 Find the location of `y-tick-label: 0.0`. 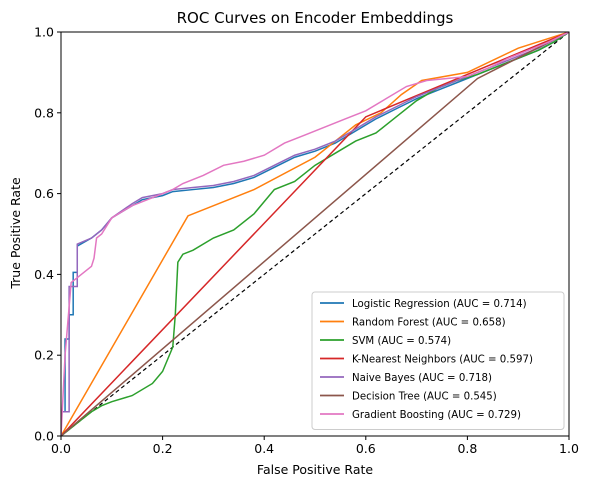

y-tick-label: 0.0 is located at coordinates (44, 436).